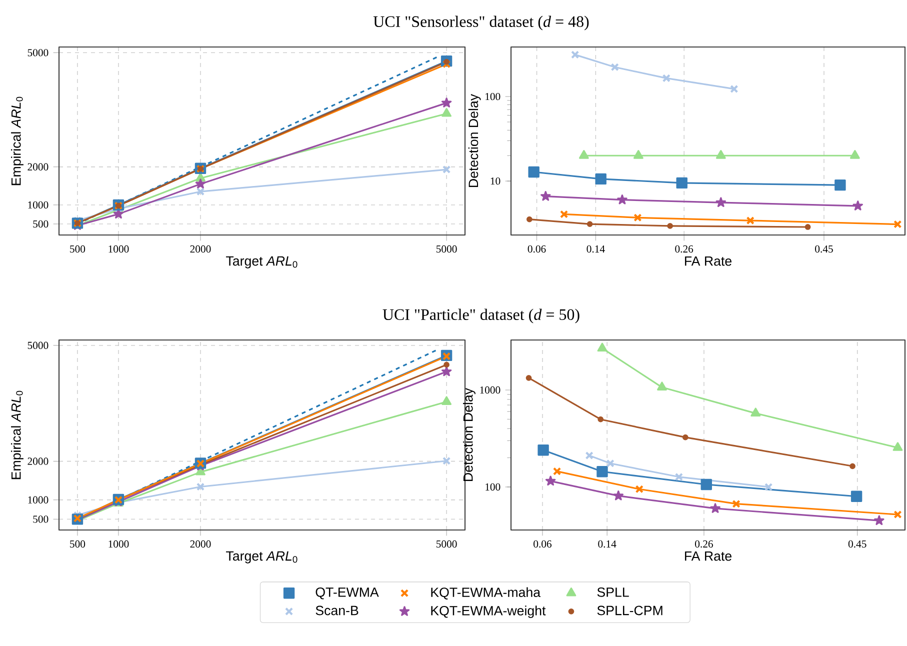 The width and height of the screenshot is (907, 646). I want to click on y-tick-label: 10, so click(495, 181).